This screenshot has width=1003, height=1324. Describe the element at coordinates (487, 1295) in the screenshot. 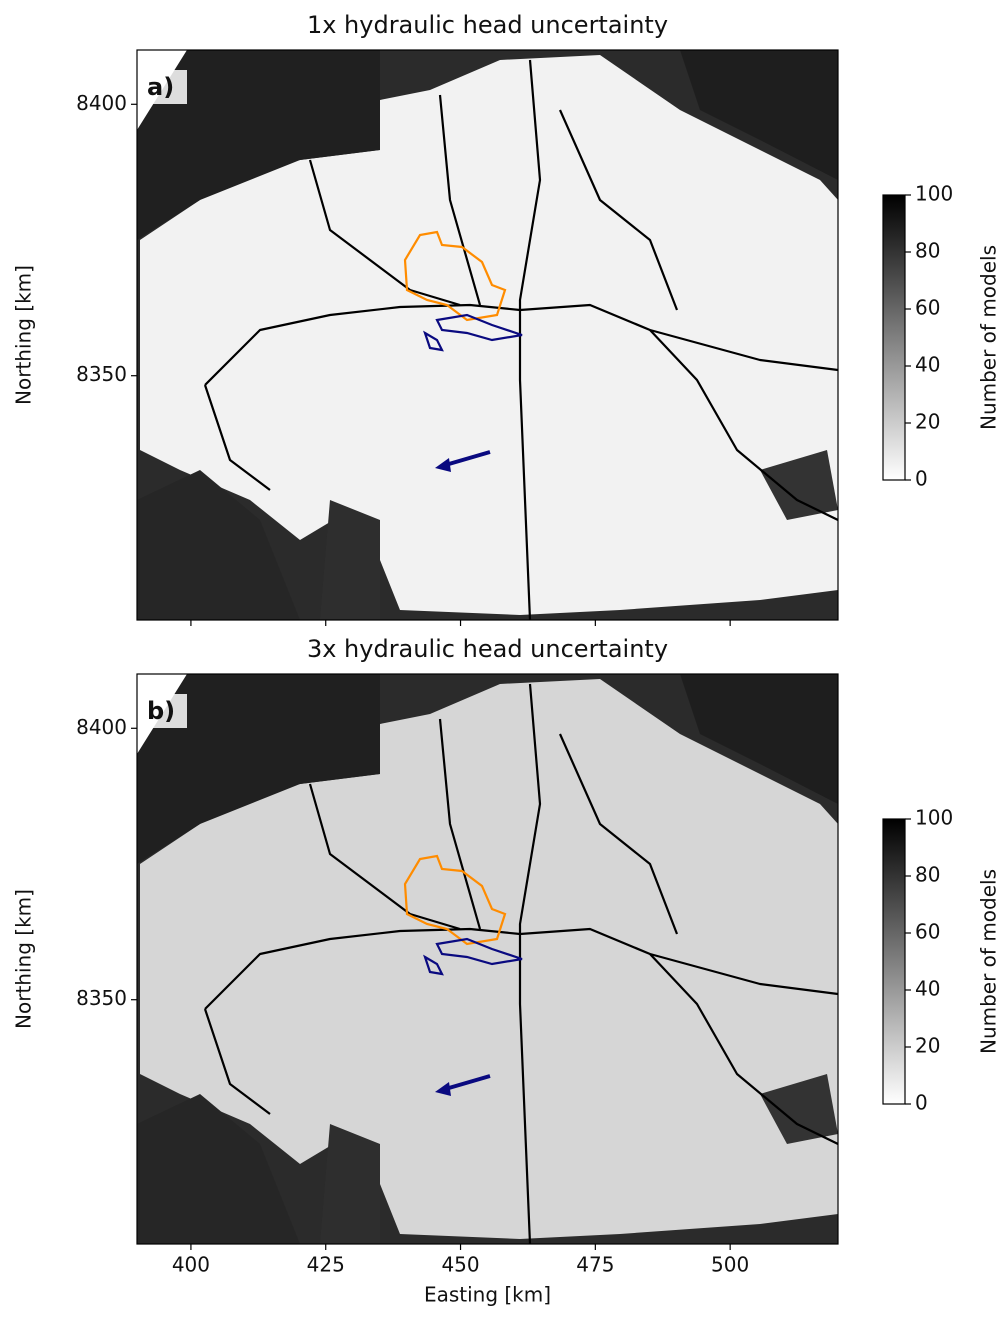

I see `x-axis-label: Easting [km]` at that location.